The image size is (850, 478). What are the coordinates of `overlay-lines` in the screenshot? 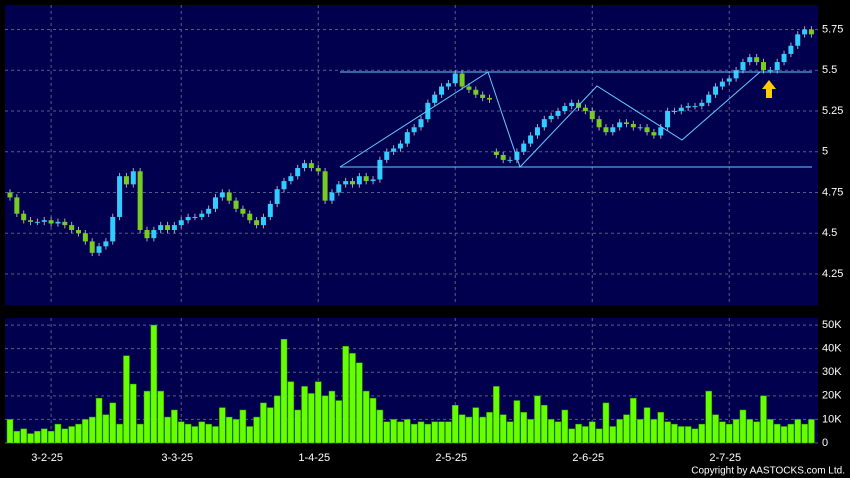 It's located at (575, 119).